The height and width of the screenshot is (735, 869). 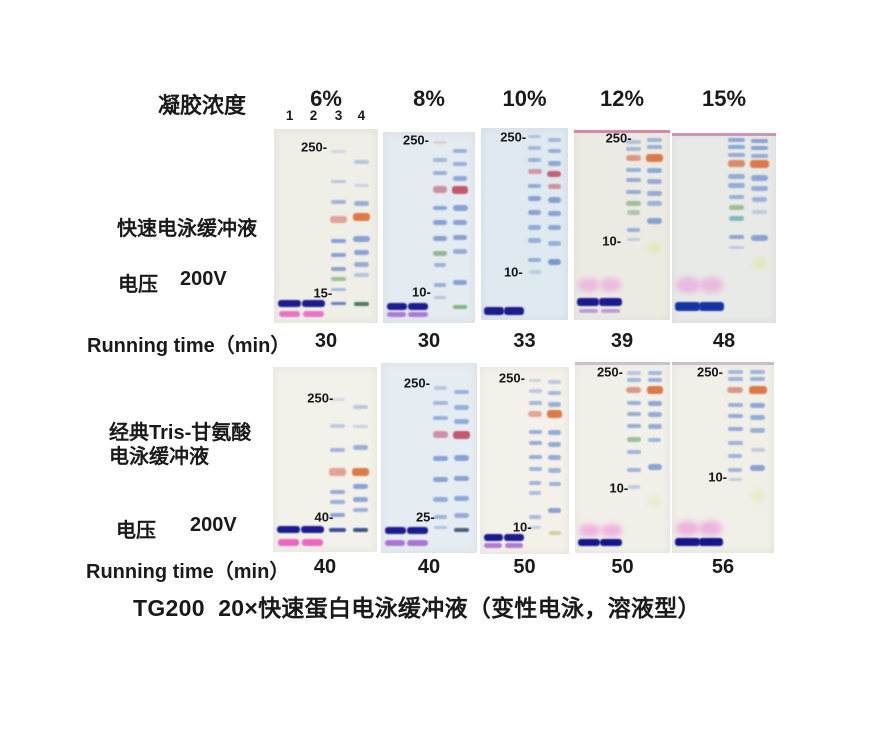 I want to click on marker-label: 40-, so click(x=324, y=517).